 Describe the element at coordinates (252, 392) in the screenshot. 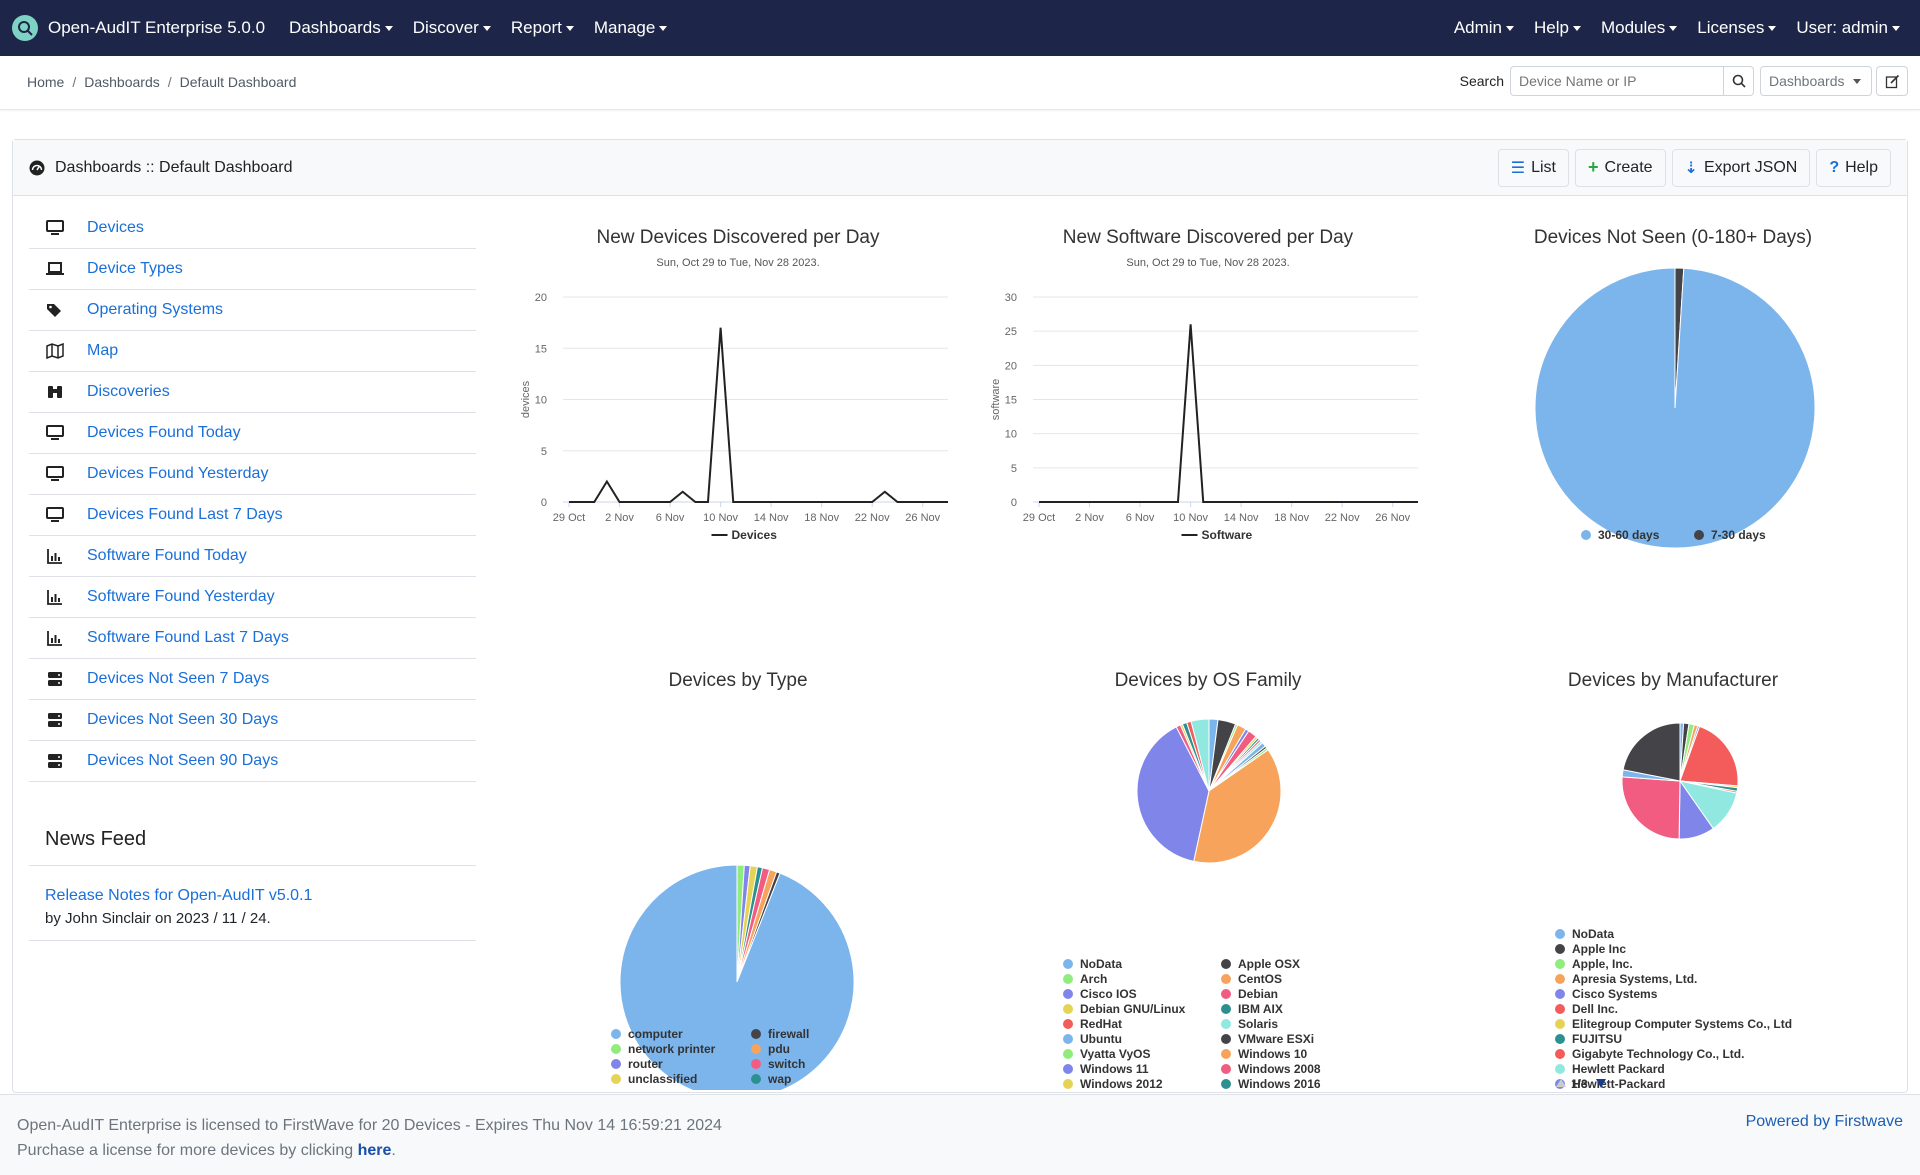

I see `sidebar-item-discoveries: Discoveries` at that location.